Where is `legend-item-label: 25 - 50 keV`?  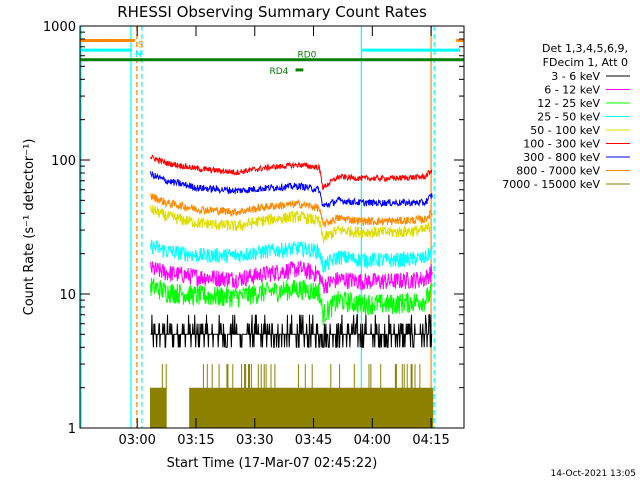 legend-item-label: 25 - 50 keV is located at coordinates (568, 117).